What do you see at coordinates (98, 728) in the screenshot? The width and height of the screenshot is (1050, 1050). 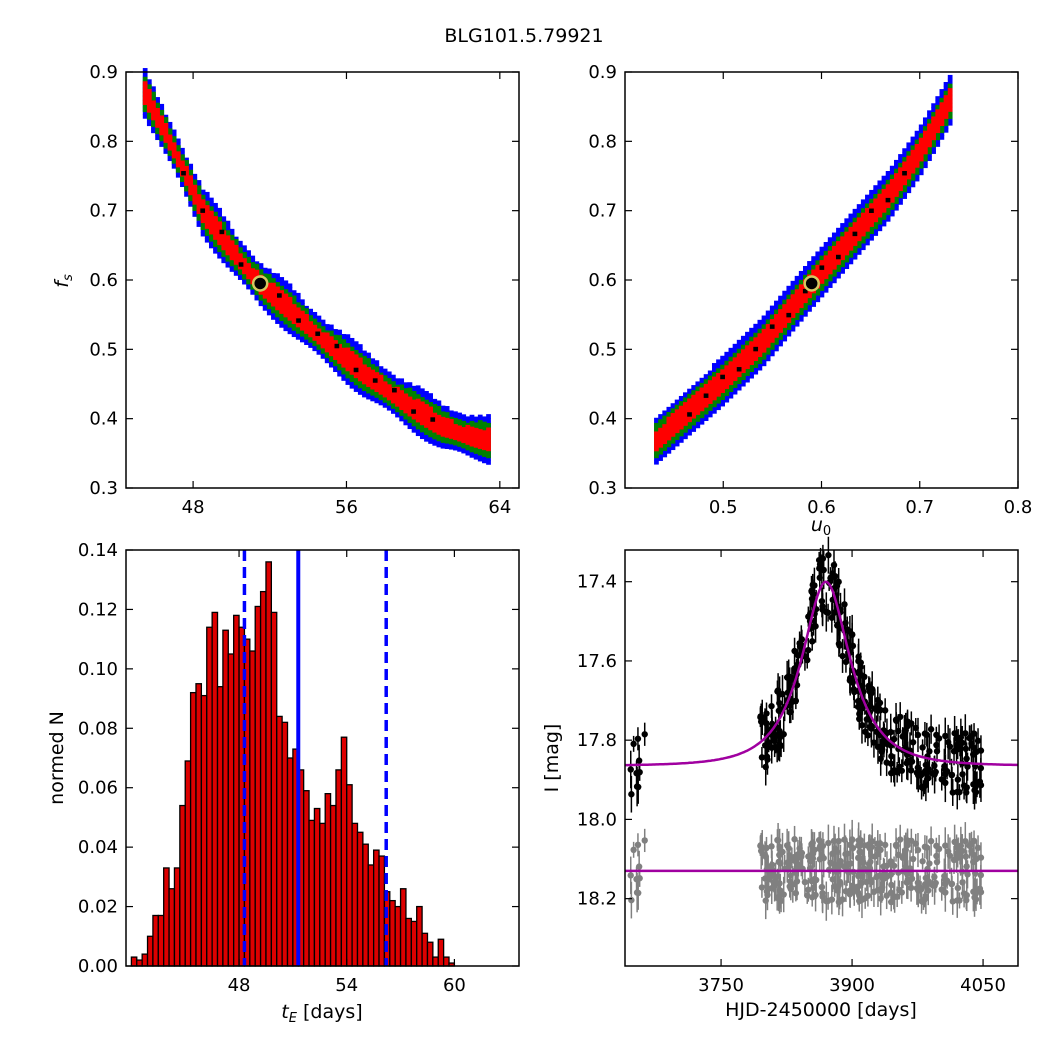 I see `te-histogram-ytick-label: 0.08` at bounding box center [98, 728].